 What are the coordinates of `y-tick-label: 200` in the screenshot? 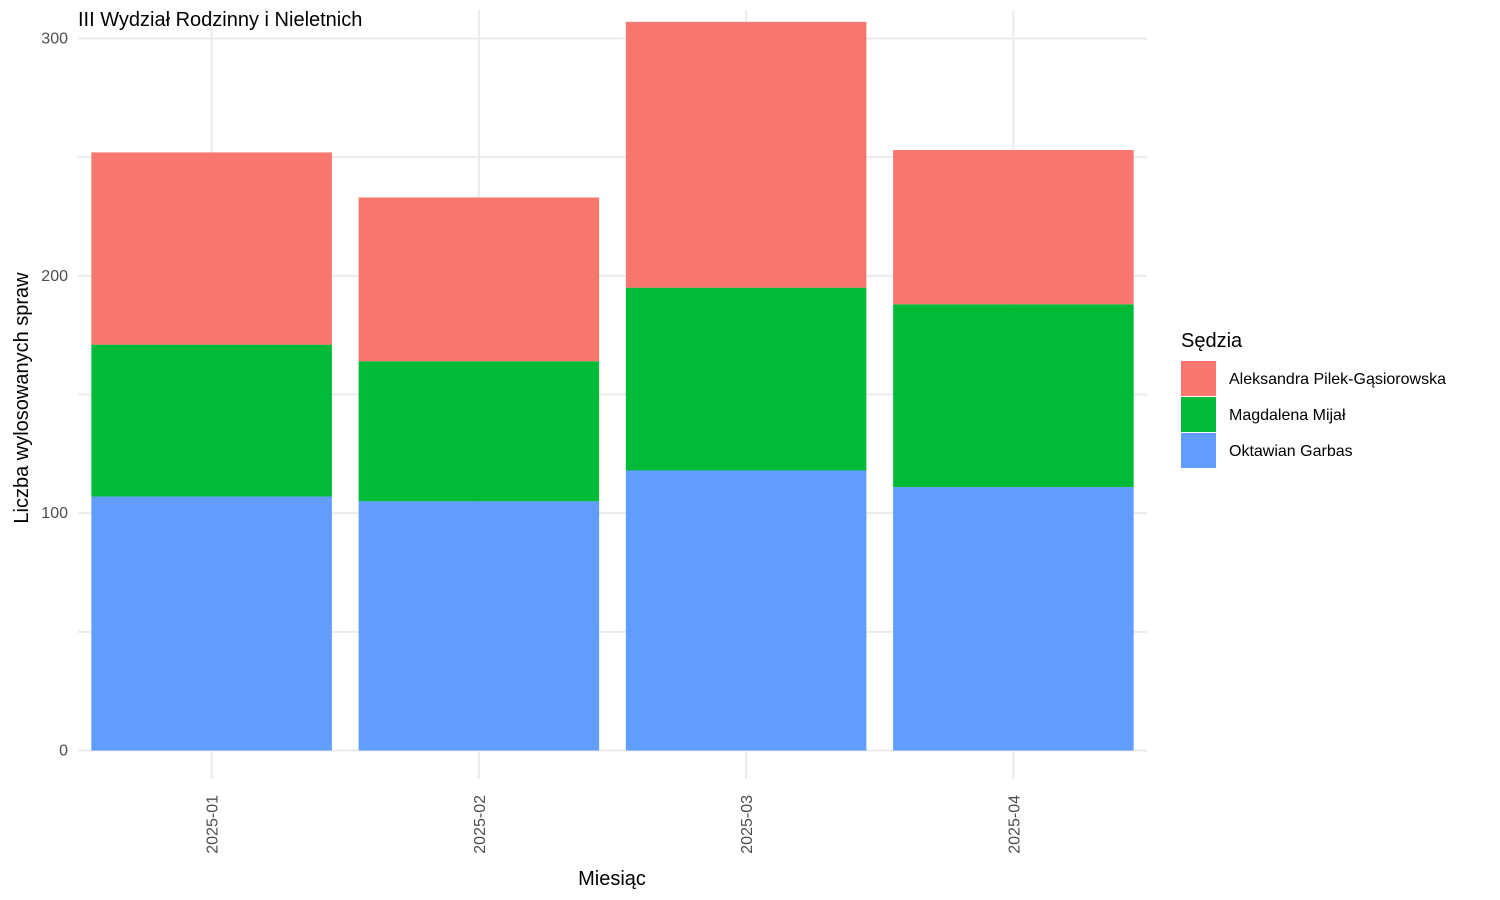 It's located at (54, 276).